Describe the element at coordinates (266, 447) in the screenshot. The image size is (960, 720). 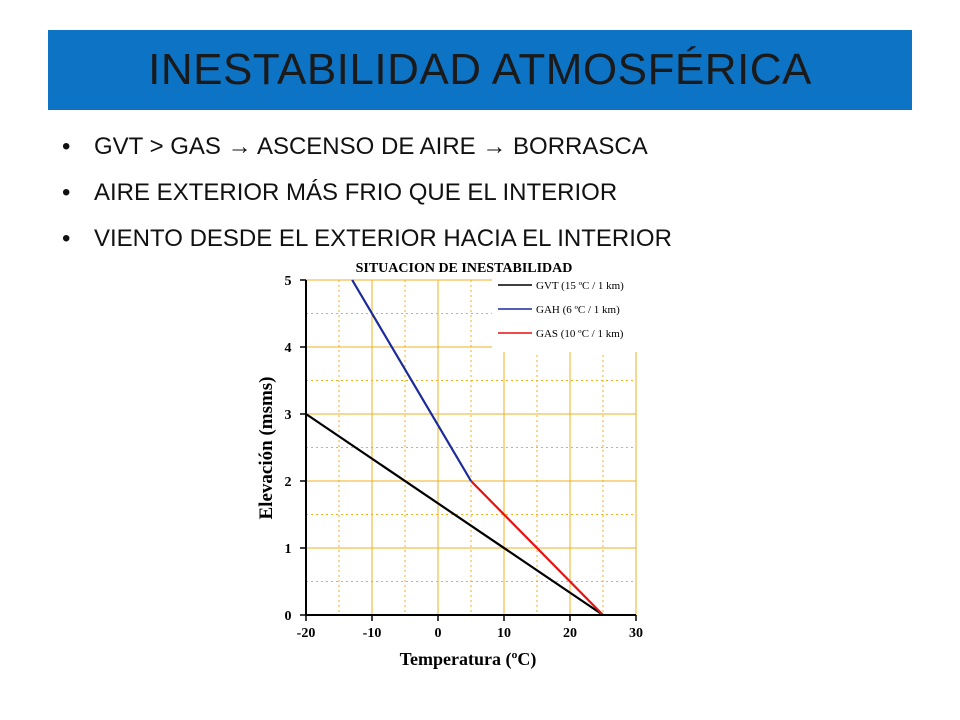
I see `y-axis-label: Elevación (msms)` at that location.